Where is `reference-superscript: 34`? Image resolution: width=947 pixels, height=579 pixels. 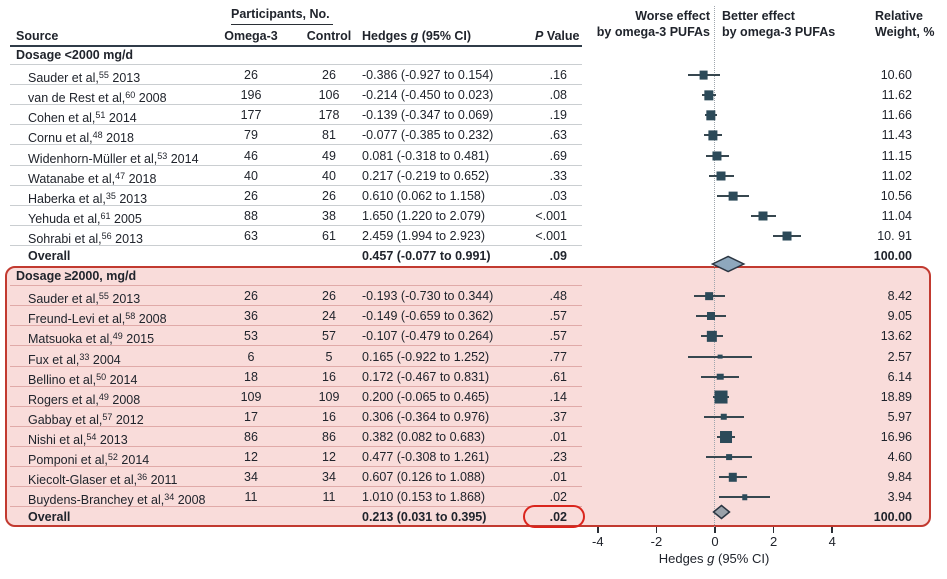
reference-superscript: 34 is located at coordinates (169, 497).